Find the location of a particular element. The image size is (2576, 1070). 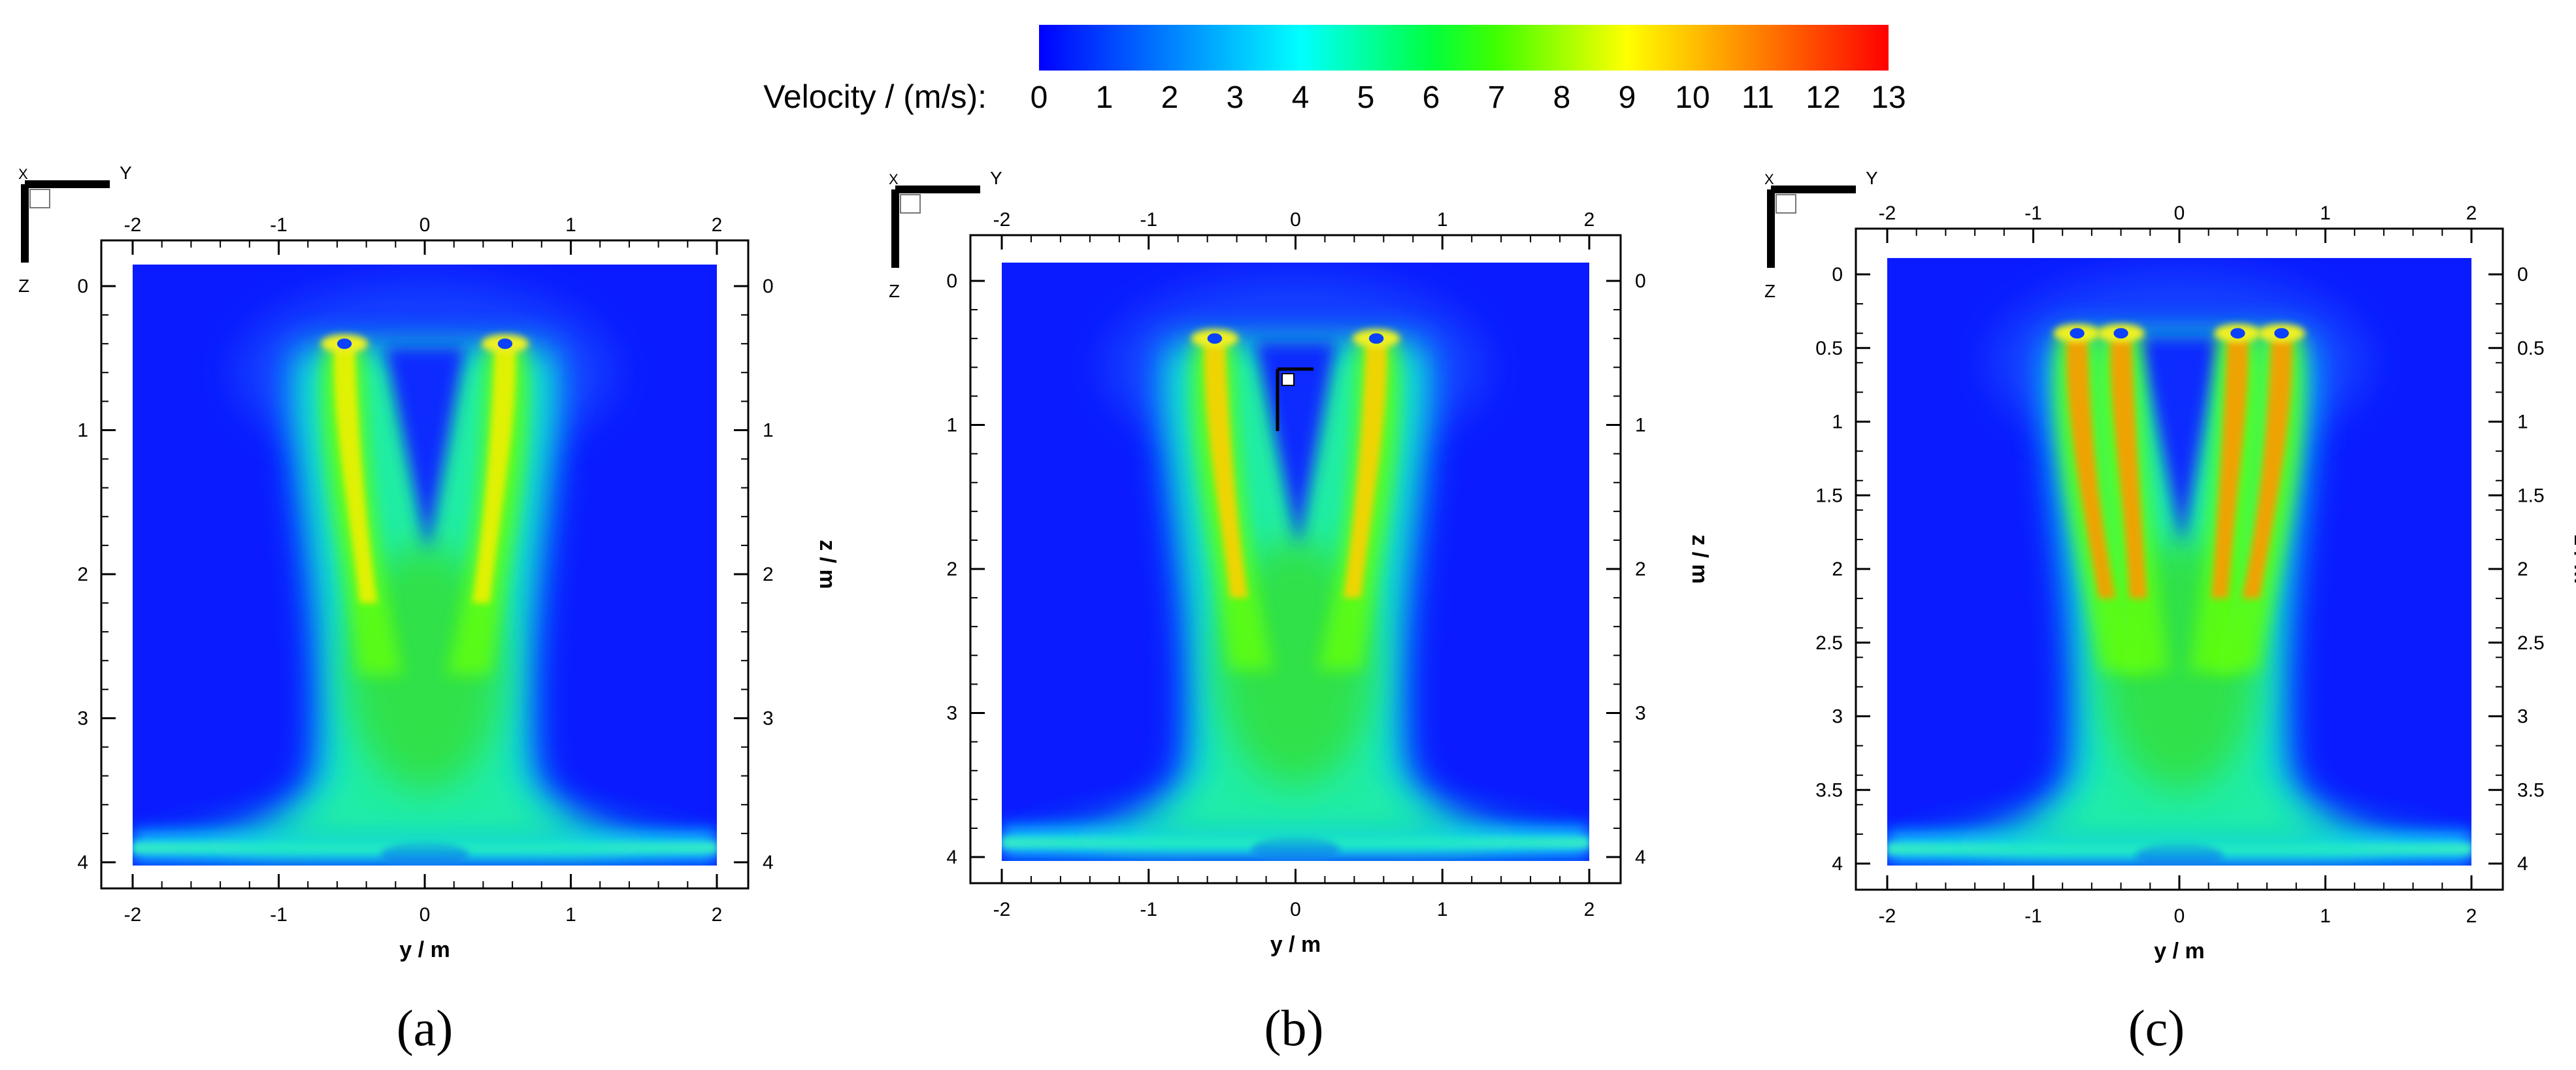

z-tick-label: 1.5 is located at coordinates (1829, 495).